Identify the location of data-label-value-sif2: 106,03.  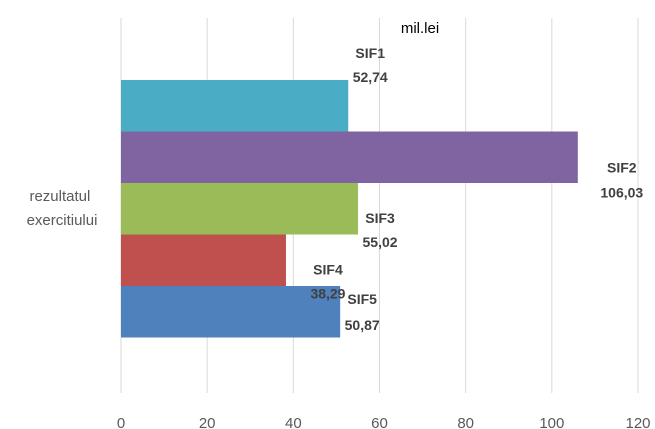
(621, 192).